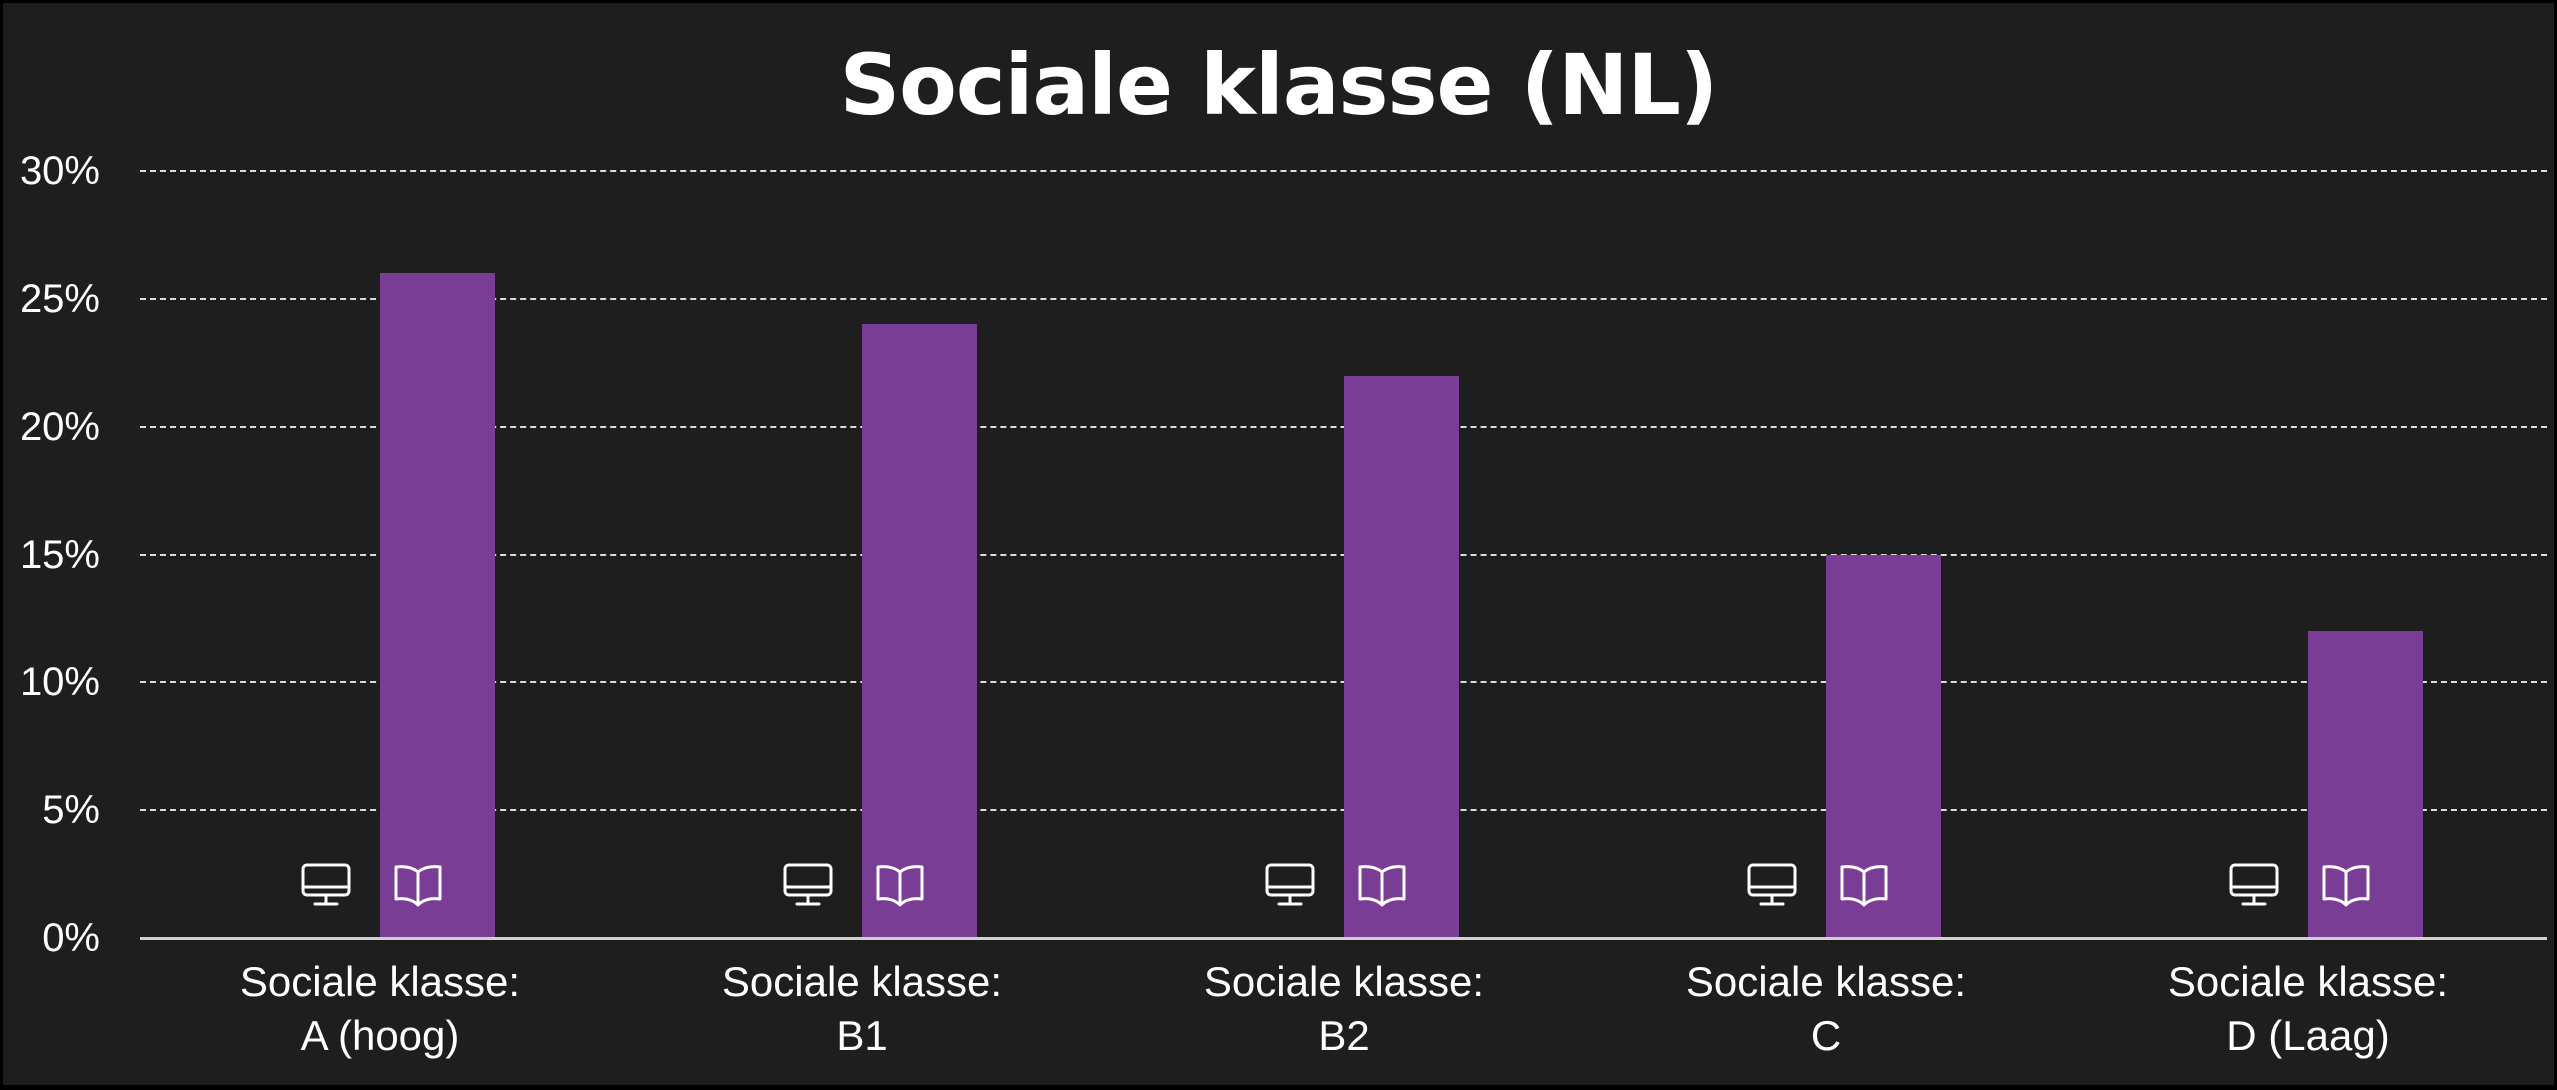 The width and height of the screenshot is (2557, 1090). What do you see at coordinates (71, 810) in the screenshot?
I see `y-tick-label: 5%` at bounding box center [71, 810].